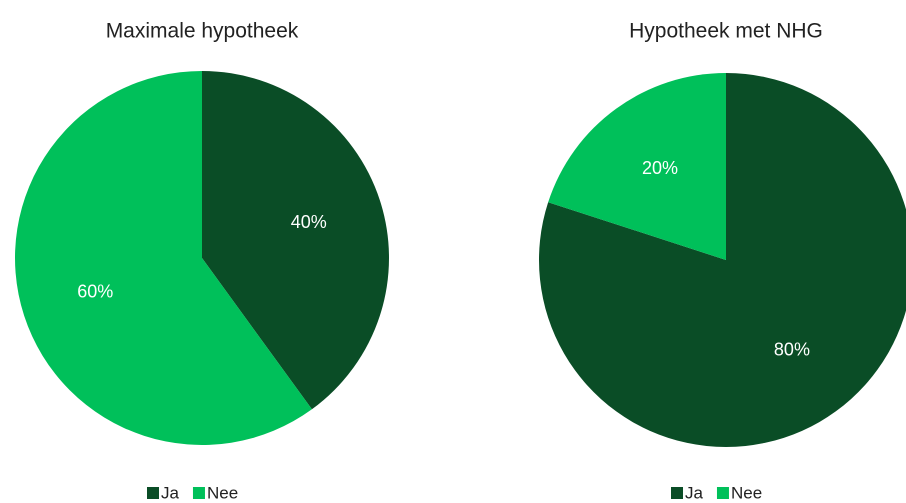  What do you see at coordinates (726, 31) in the screenshot?
I see `chart-title: Hypotheek met NHG` at bounding box center [726, 31].